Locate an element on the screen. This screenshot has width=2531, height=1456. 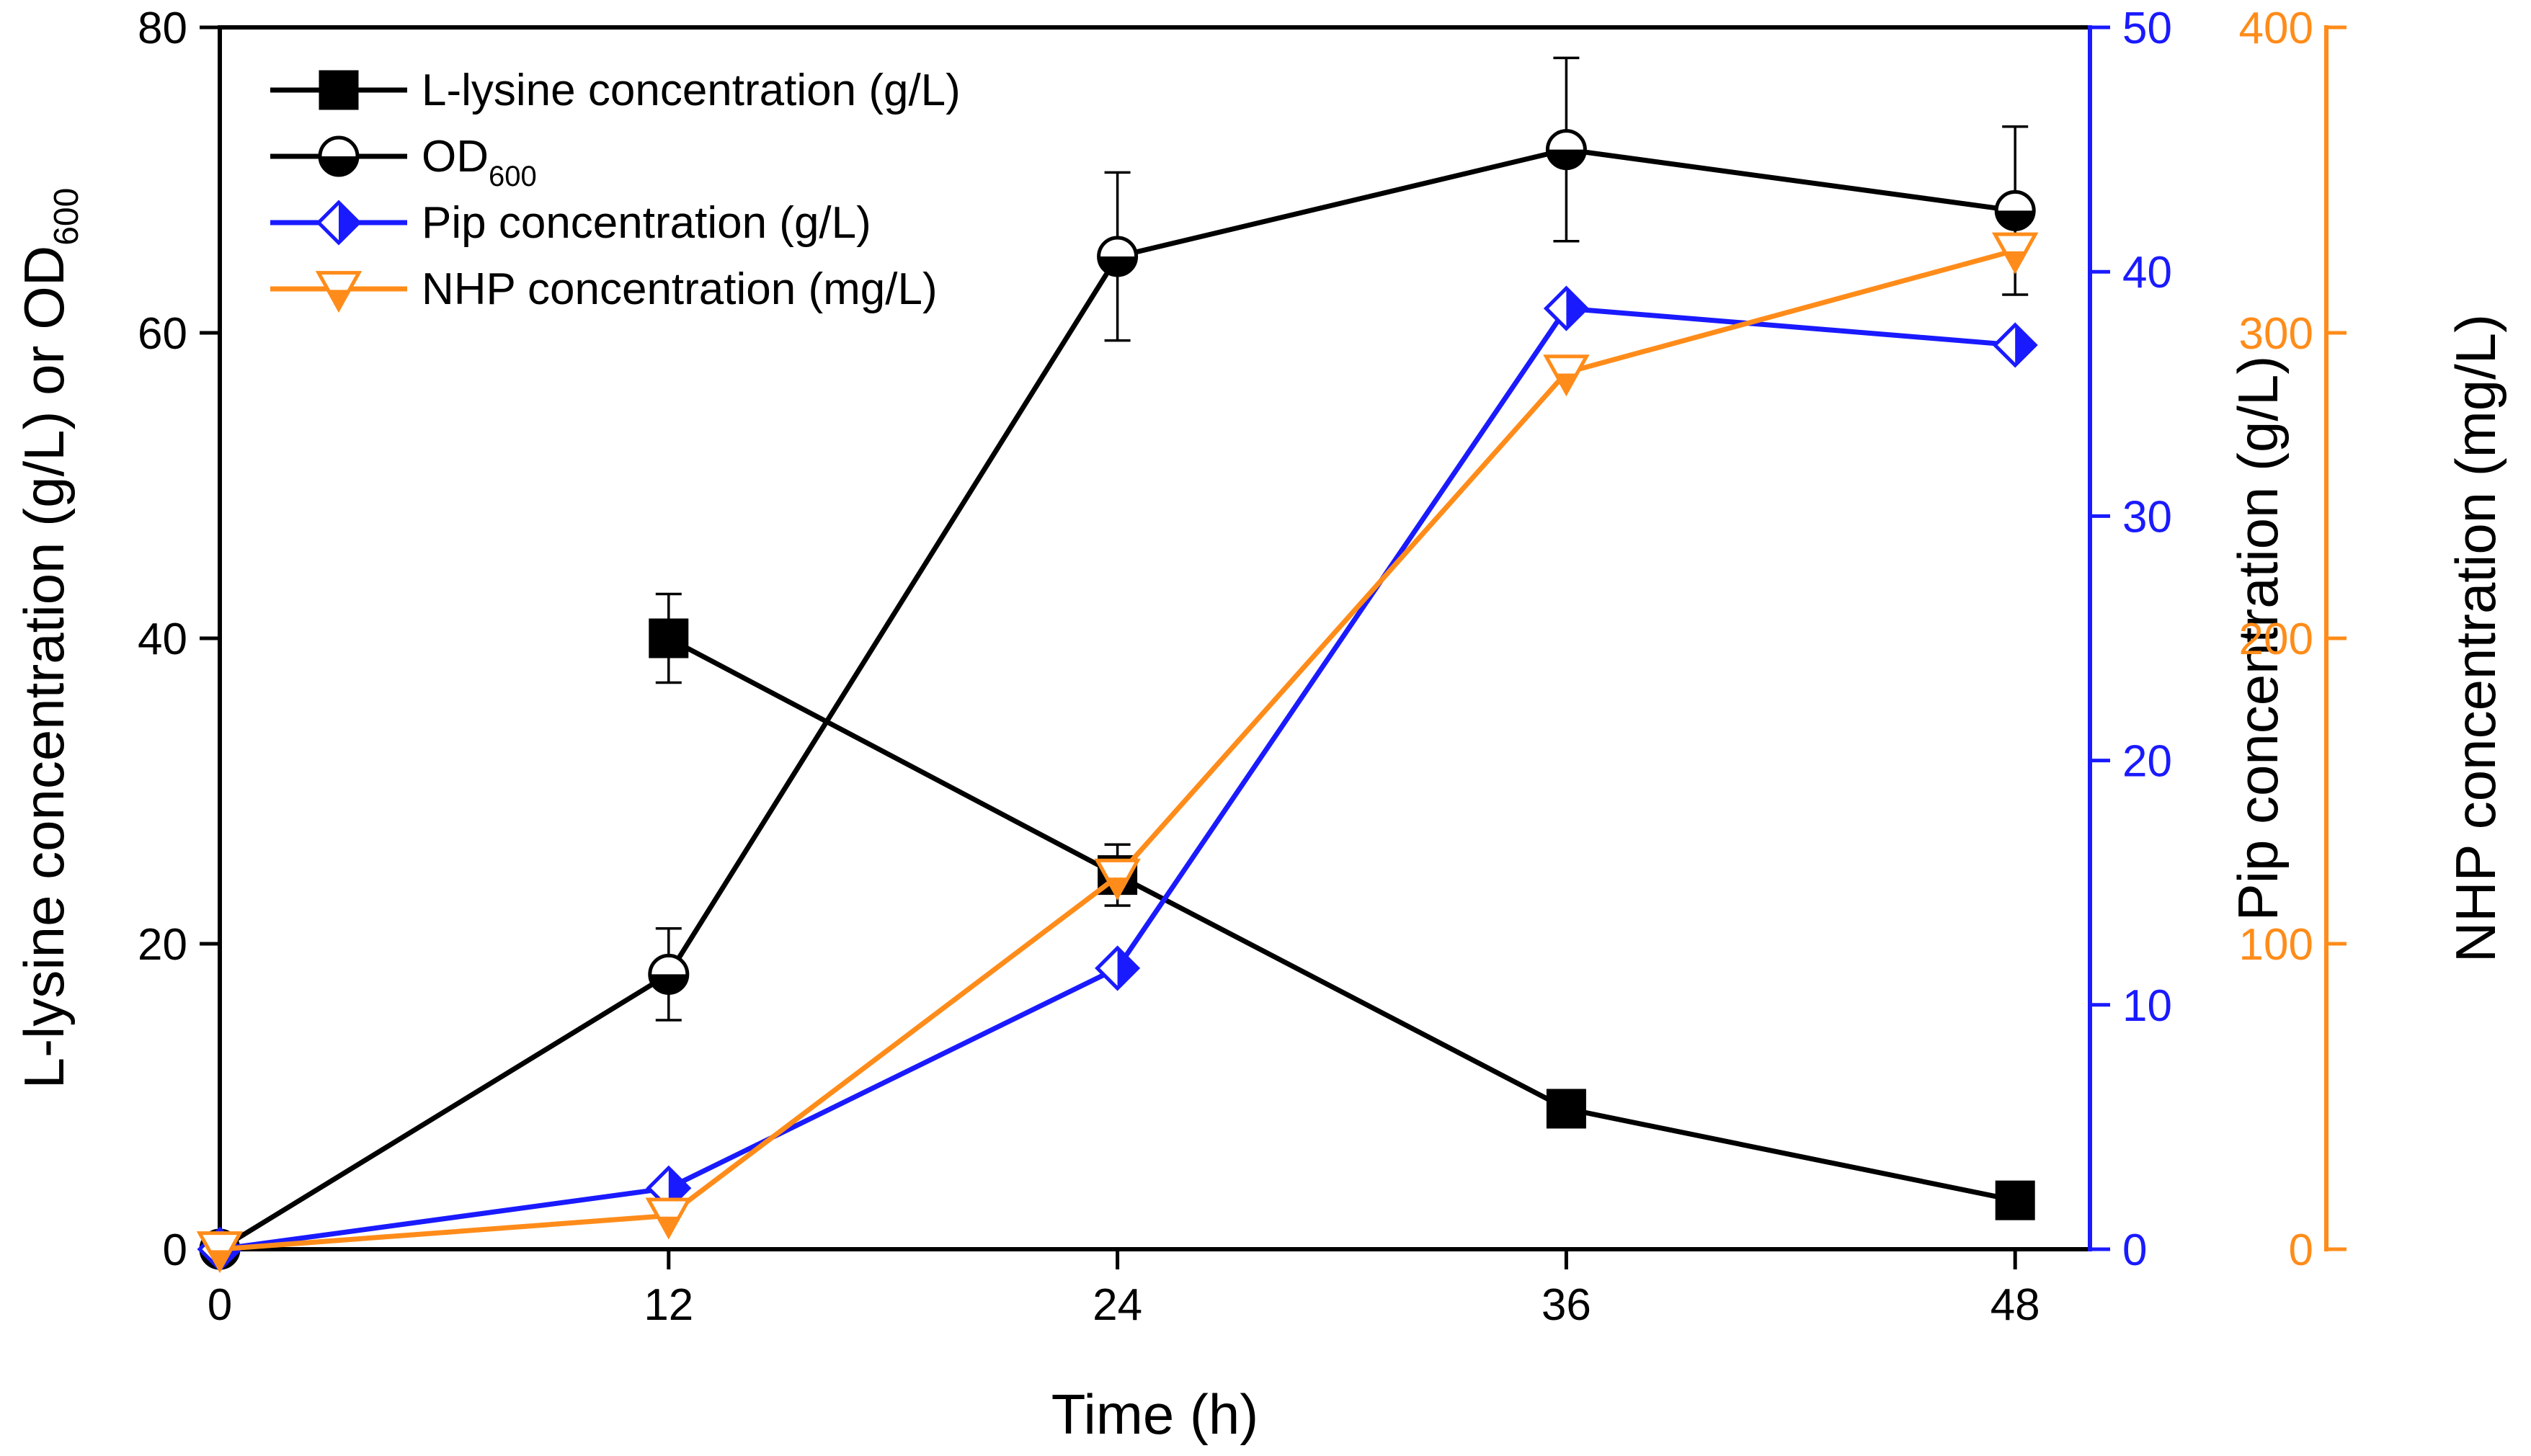
legend-label-main: NHP concentration (mg/L) is located at coordinates (680, 289).